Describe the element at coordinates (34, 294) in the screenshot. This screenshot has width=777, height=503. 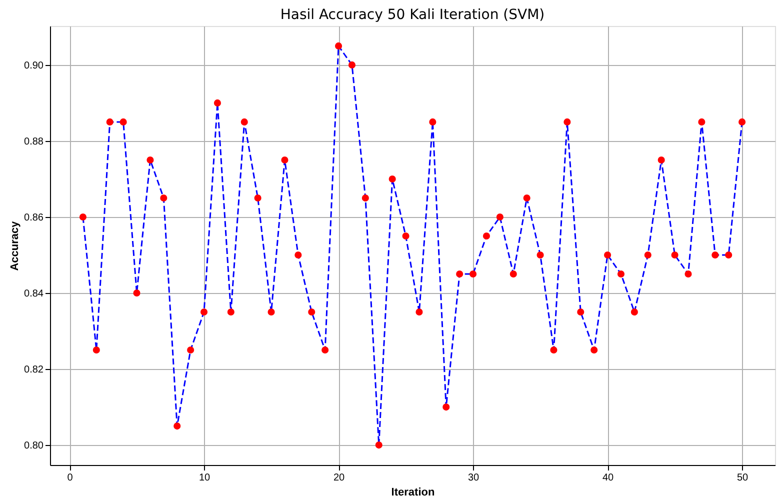
I see `y-tick-label: 0.84` at that location.